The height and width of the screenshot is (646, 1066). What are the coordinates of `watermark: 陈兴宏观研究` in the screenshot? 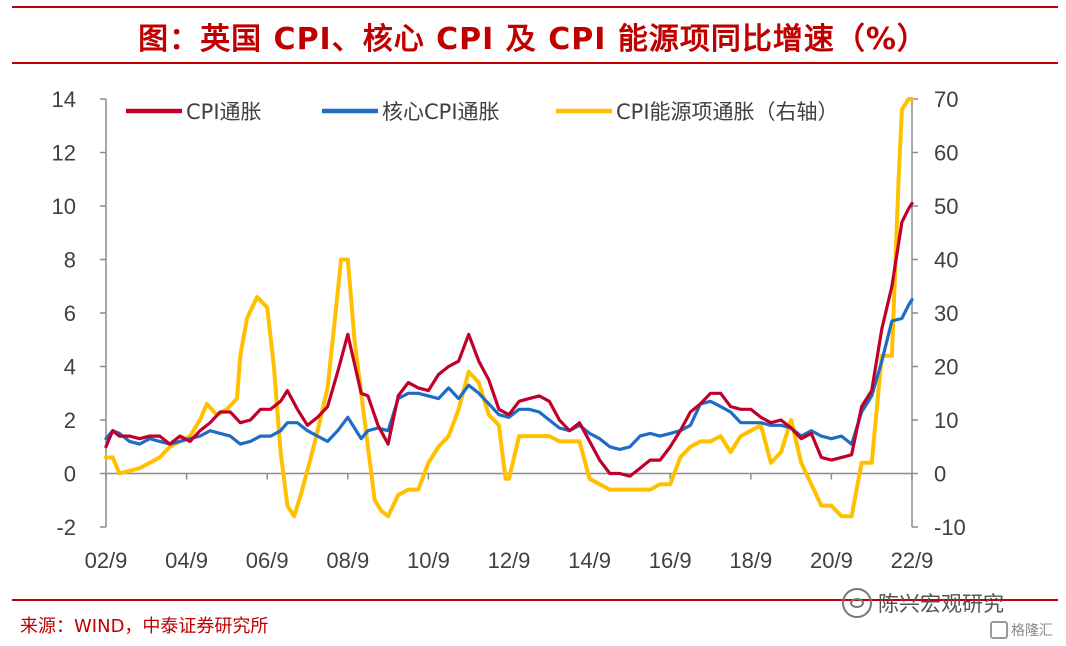 It's located at (923, 603).